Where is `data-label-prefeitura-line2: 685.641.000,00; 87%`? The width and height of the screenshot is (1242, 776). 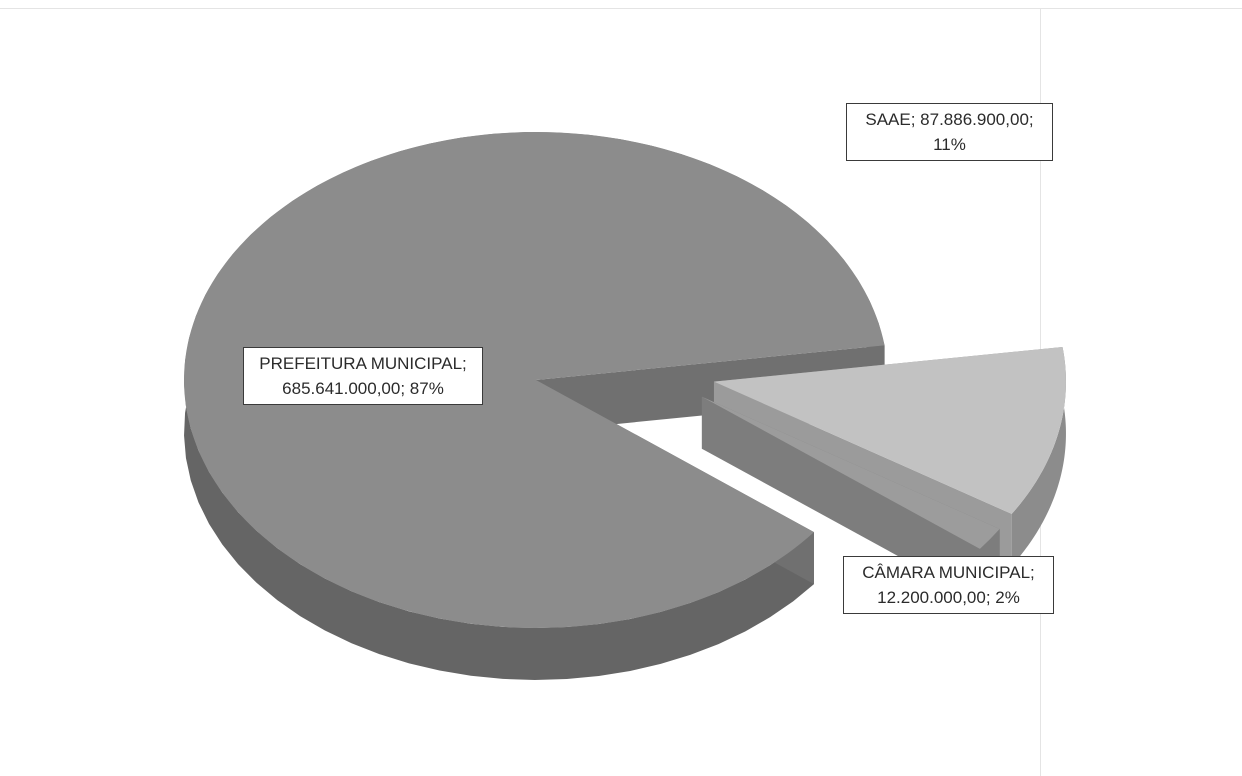
data-label-prefeitura-line2: 685.641.000,00; 87% is located at coordinates (363, 388).